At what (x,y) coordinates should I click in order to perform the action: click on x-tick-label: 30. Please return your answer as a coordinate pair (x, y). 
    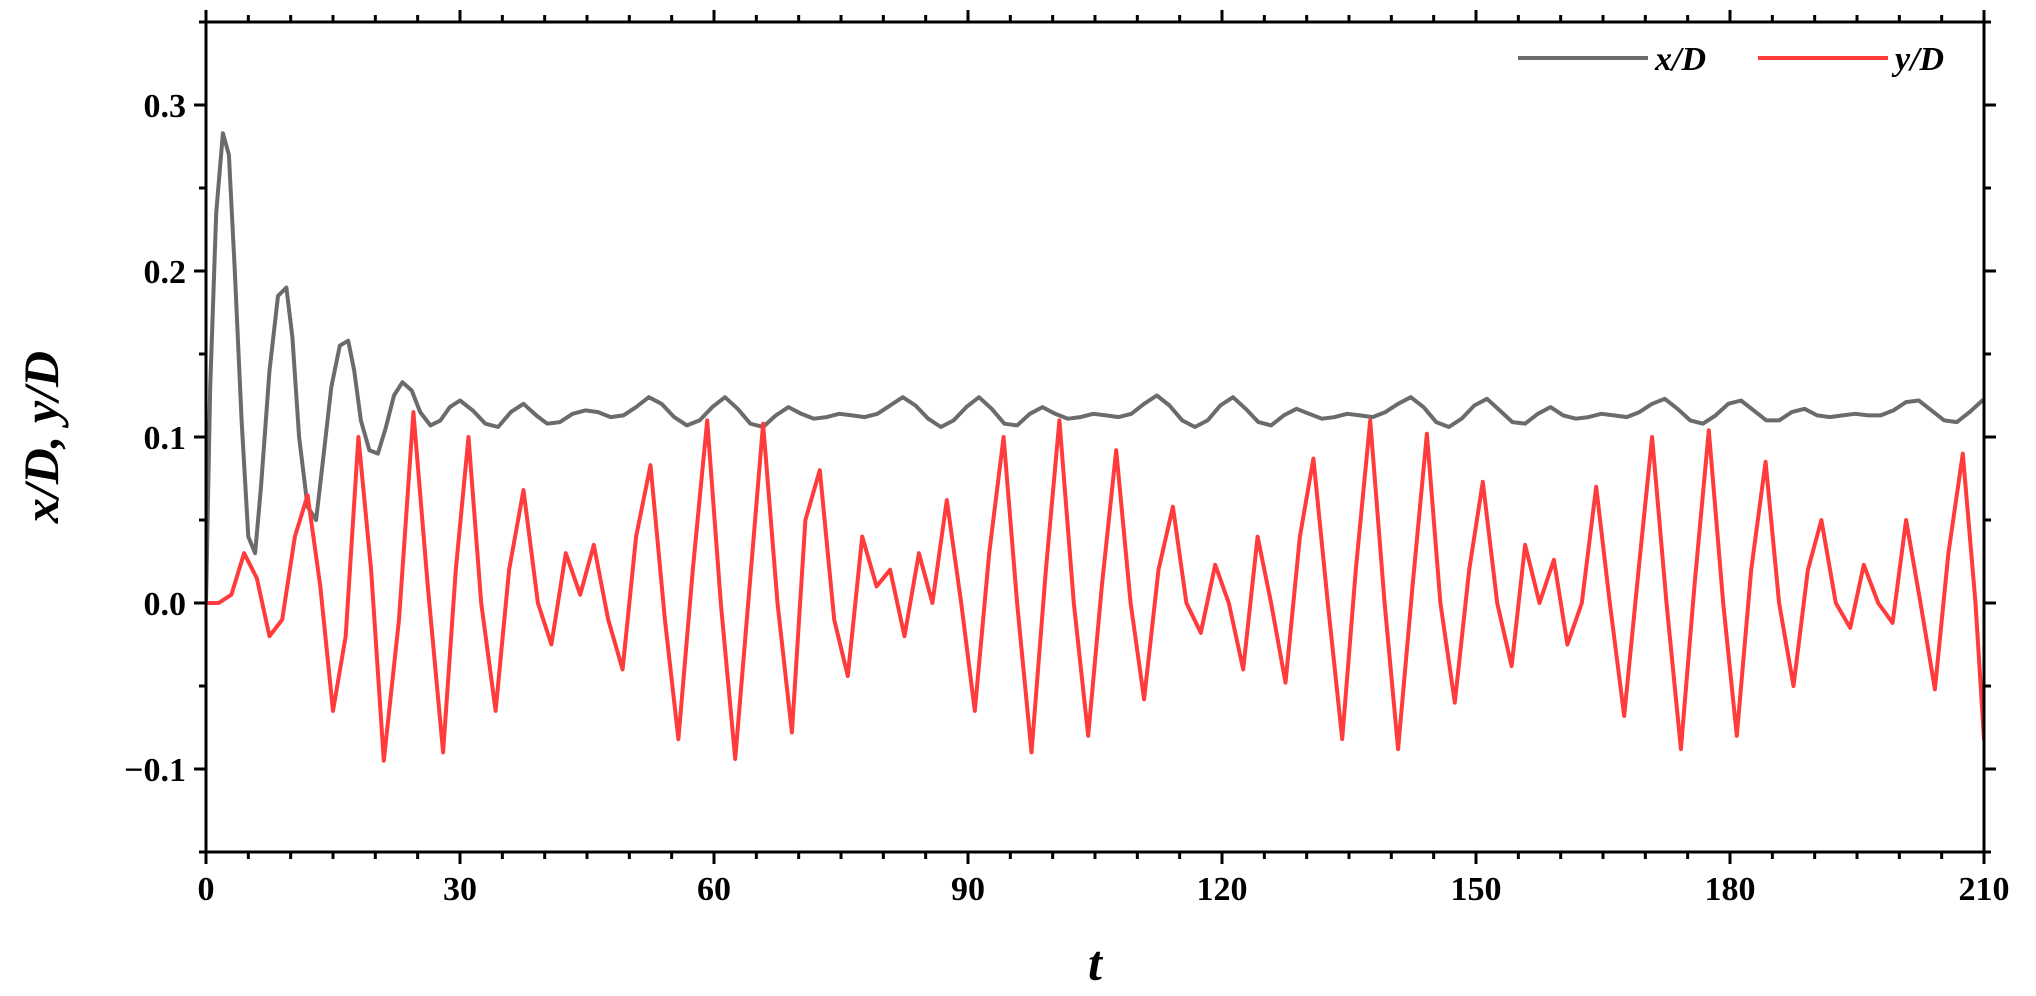
    Looking at the image, I should click on (460, 889).